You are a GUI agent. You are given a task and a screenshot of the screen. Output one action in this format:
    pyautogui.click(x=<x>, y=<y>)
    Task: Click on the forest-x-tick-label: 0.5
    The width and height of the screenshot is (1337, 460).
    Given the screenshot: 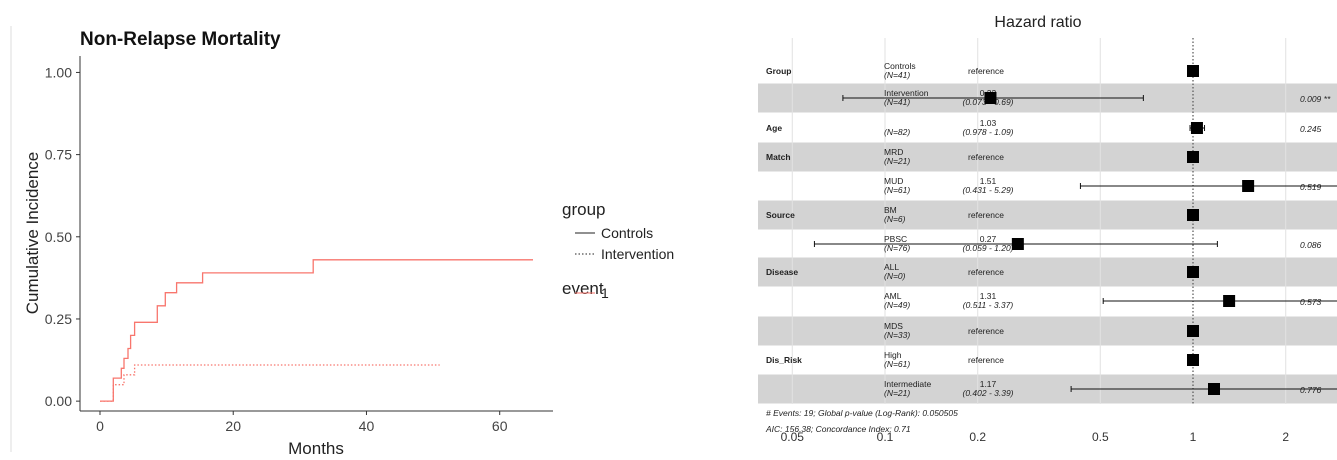 What is the action you would take?
    pyautogui.click(x=1100, y=437)
    